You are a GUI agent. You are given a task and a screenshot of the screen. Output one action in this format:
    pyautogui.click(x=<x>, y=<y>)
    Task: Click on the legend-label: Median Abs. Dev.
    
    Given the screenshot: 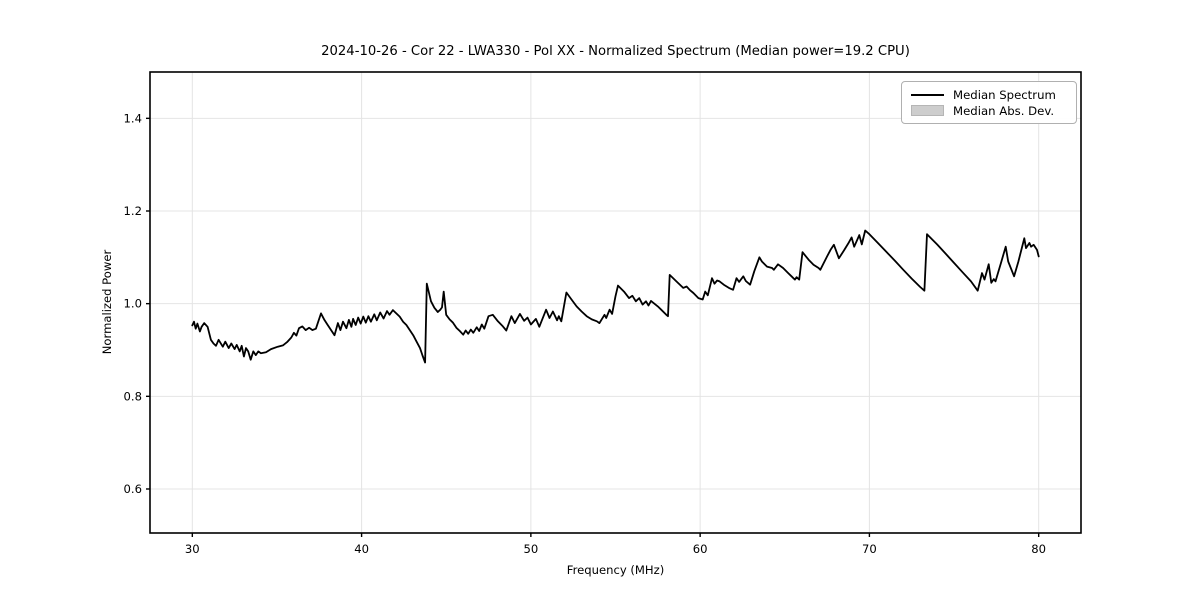 What is the action you would take?
    pyautogui.click(x=1004, y=110)
    